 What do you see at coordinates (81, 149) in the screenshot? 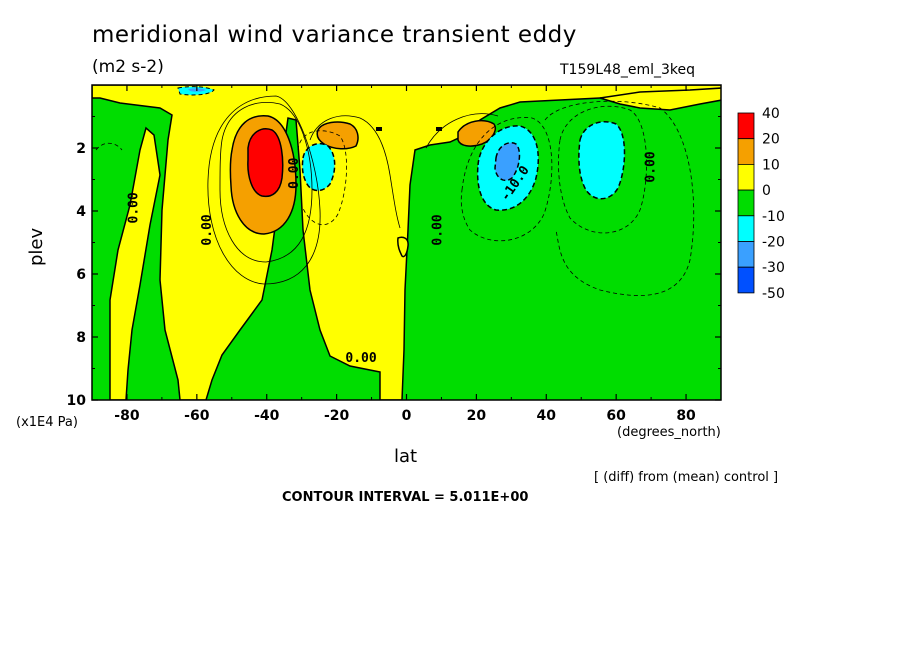
I see `y-tick-label: 2` at bounding box center [81, 149].